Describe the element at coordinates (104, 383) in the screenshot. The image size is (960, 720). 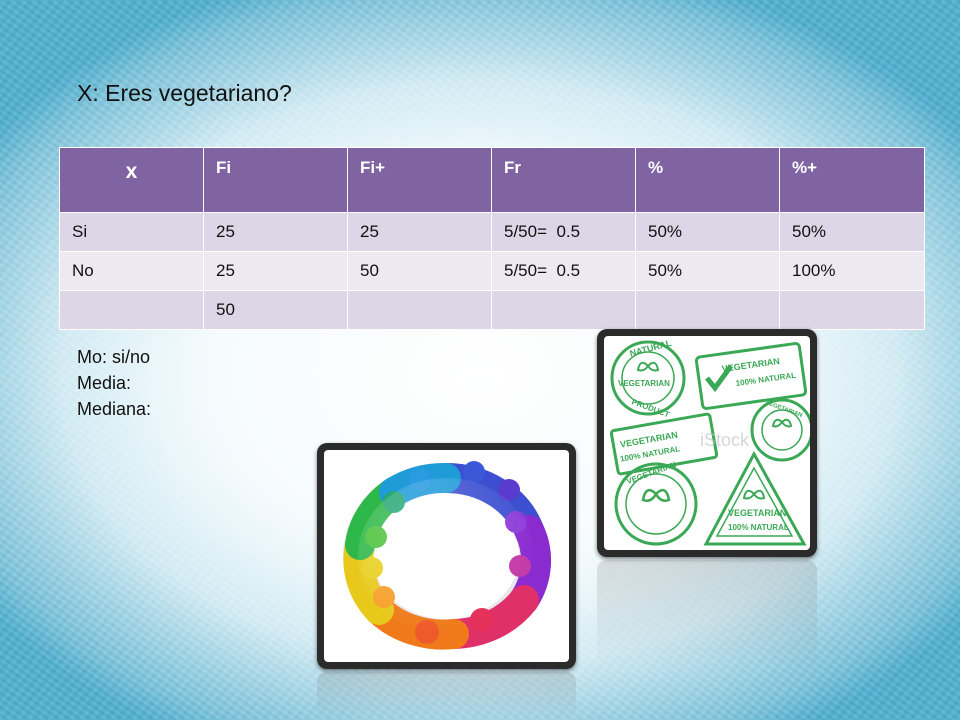
I see `mean-label: Media:` at that location.